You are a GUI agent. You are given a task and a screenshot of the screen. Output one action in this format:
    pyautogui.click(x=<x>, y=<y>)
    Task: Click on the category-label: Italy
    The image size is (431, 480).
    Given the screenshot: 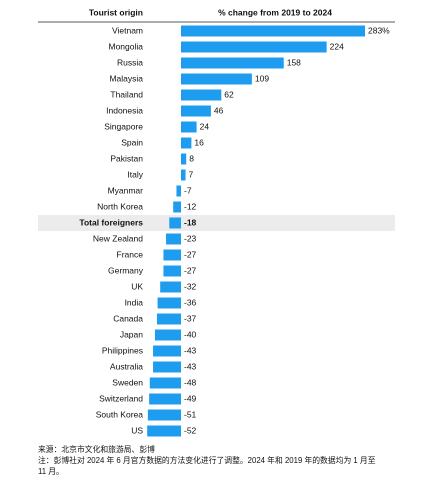 What is the action you would take?
    pyautogui.click(x=135, y=174)
    